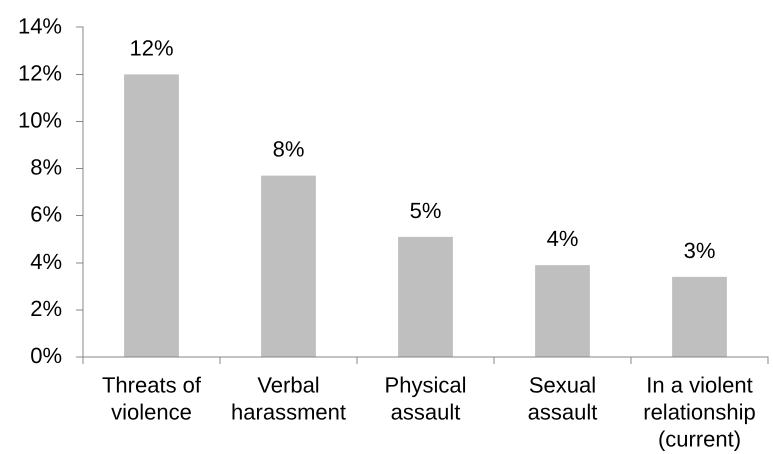 The image size is (773, 454). What do you see at coordinates (46, 261) in the screenshot?
I see `y-tick-label: 4%` at bounding box center [46, 261].